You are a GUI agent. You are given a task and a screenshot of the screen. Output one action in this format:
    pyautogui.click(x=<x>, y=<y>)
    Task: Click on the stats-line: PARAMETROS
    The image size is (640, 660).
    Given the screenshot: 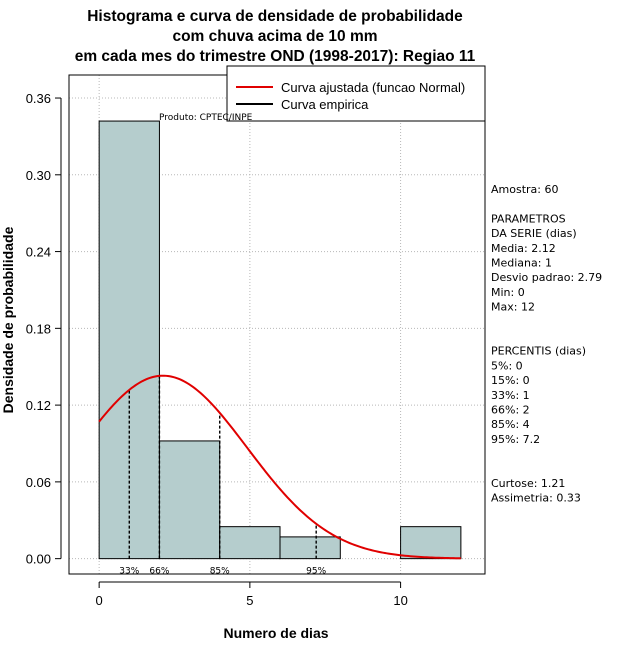 What is the action you would take?
    pyautogui.click(x=528, y=218)
    